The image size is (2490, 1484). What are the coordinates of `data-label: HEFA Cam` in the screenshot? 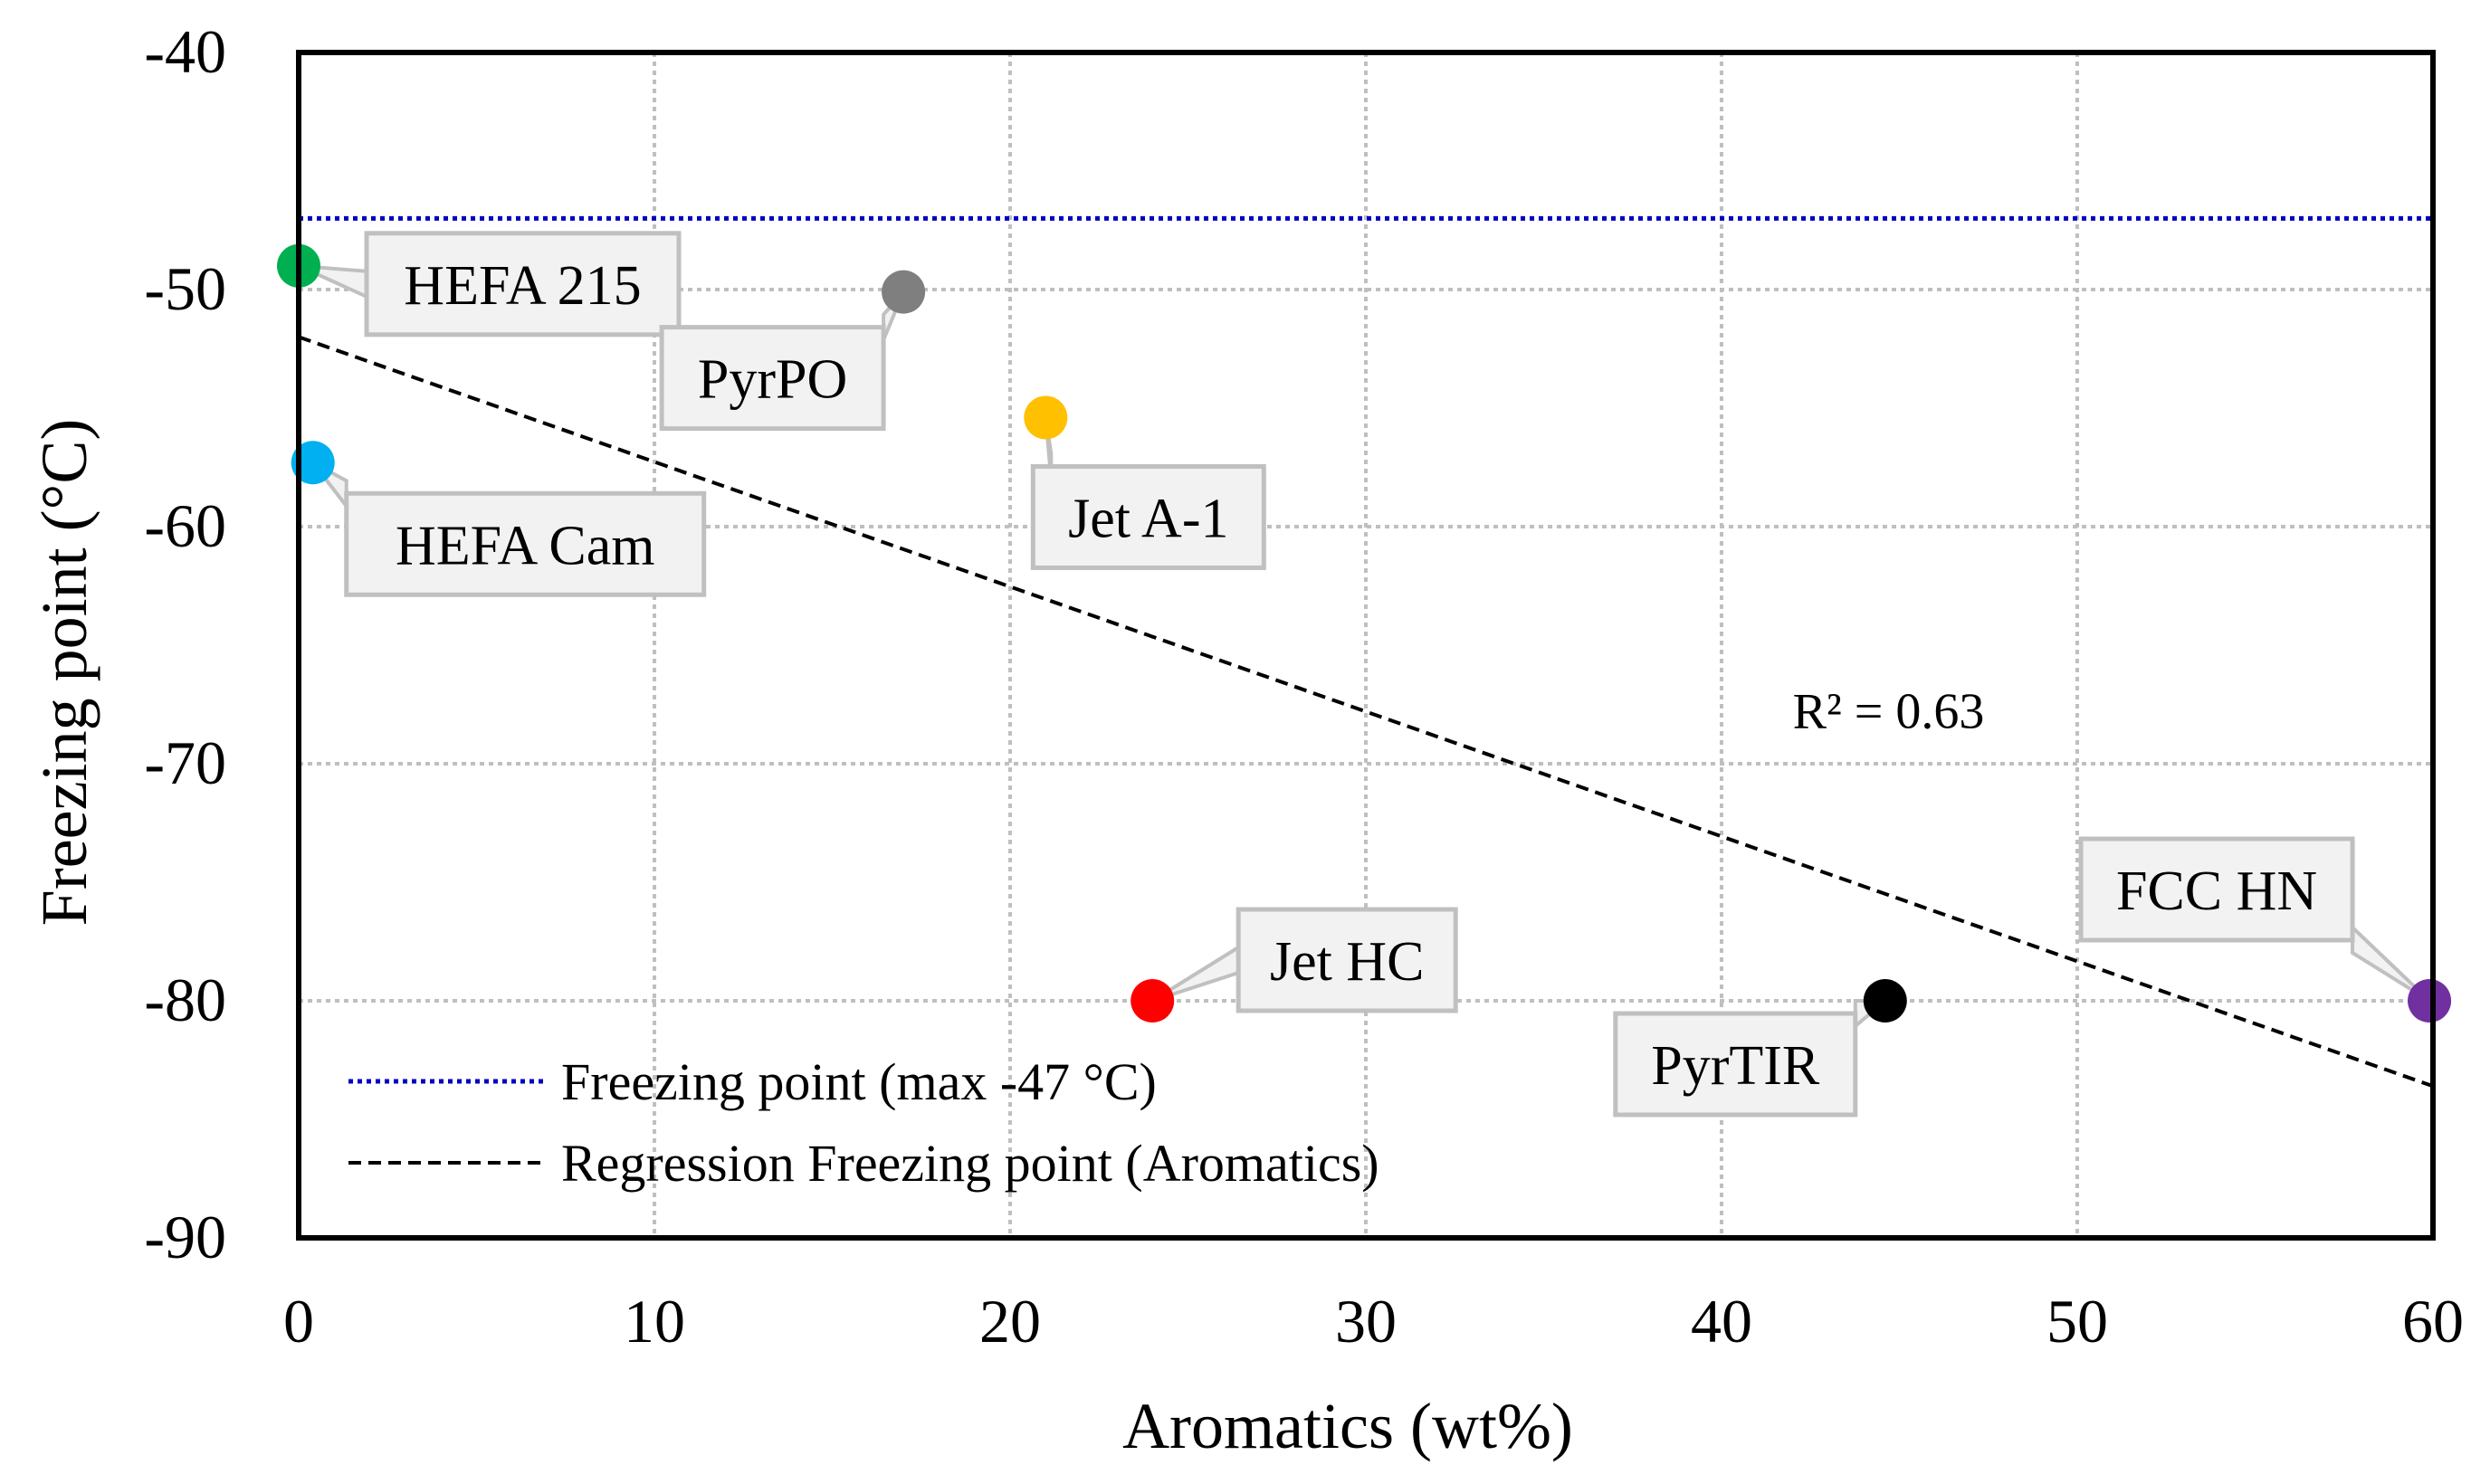 It's located at (525, 545).